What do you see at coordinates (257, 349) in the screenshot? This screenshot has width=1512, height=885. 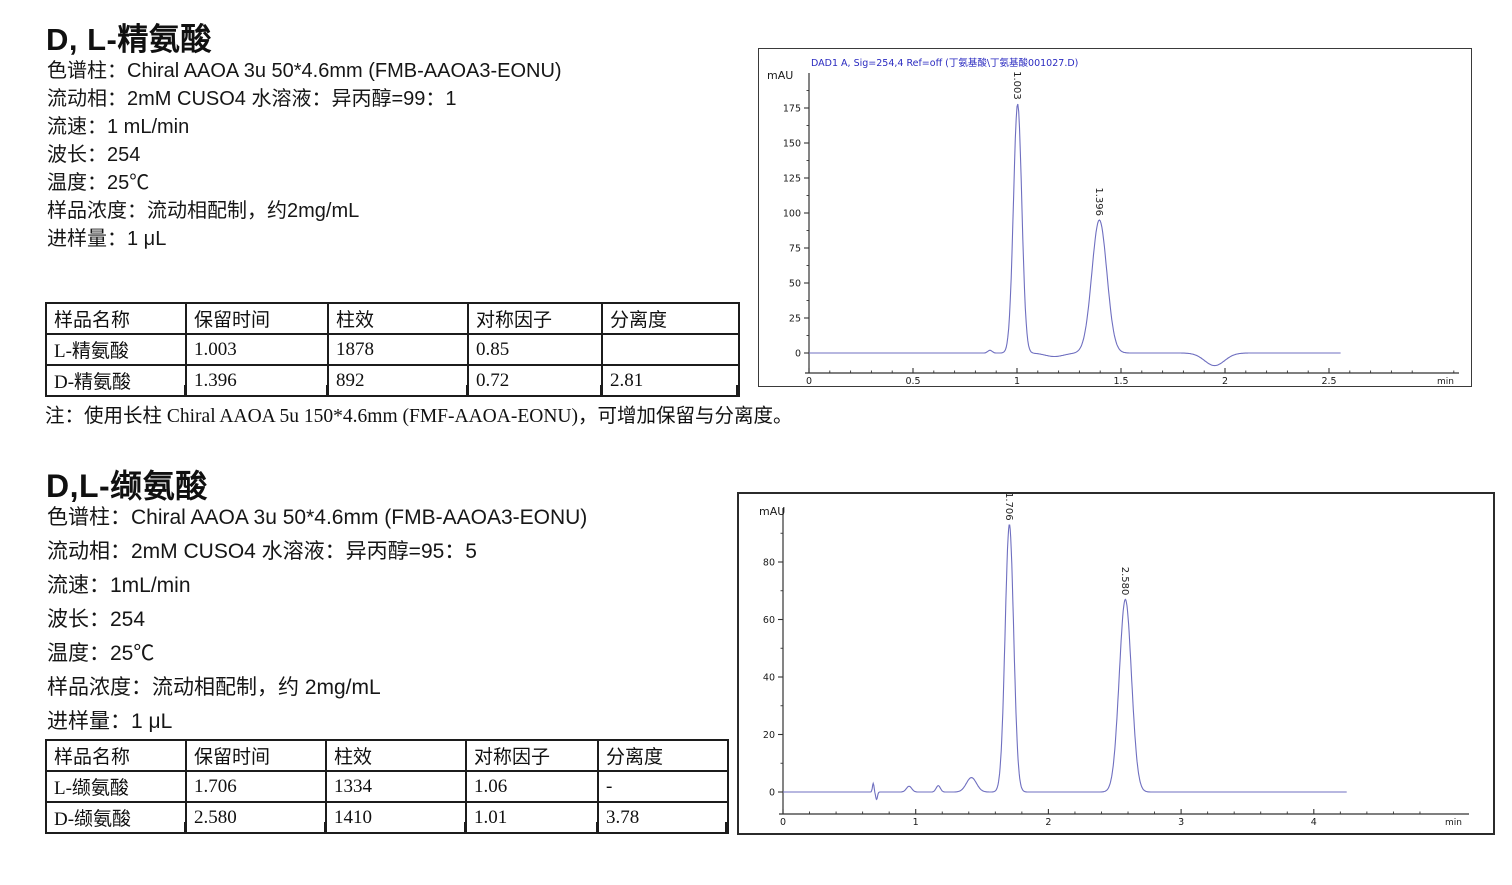 I see `cell-rt: 1.003` at bounding box center [257, 349].